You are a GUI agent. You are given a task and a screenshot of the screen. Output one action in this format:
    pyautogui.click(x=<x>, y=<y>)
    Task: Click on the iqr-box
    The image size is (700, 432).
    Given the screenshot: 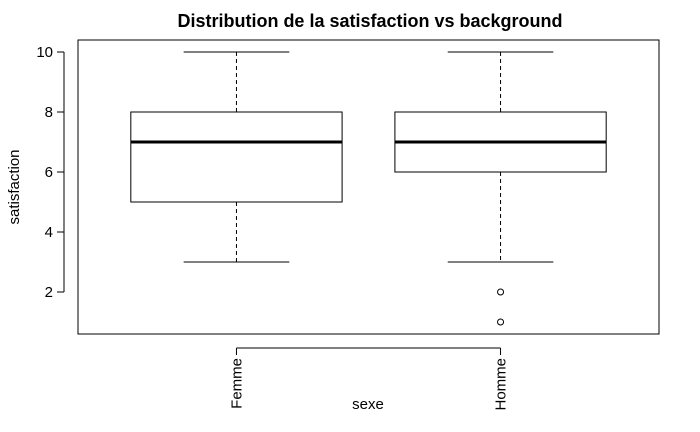 What is the action you would take?
    pyautogui.click(x=236, y=157)
    